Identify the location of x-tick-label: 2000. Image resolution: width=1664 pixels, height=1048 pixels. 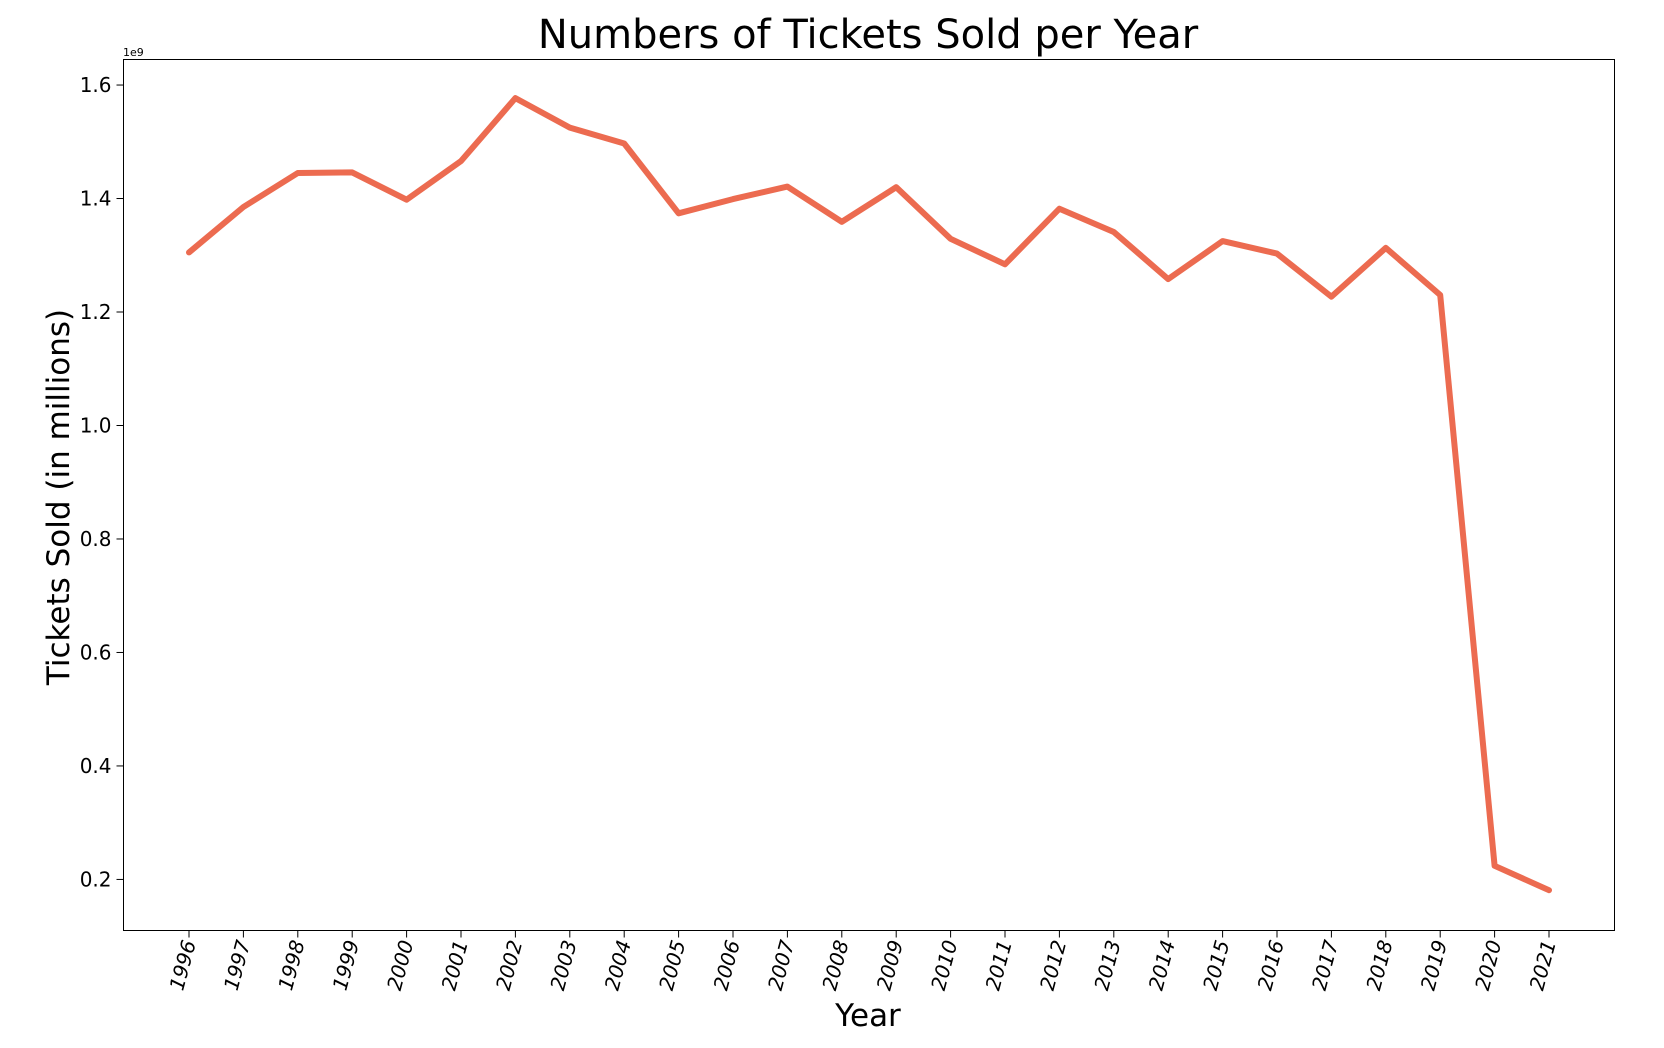
(400, 965).